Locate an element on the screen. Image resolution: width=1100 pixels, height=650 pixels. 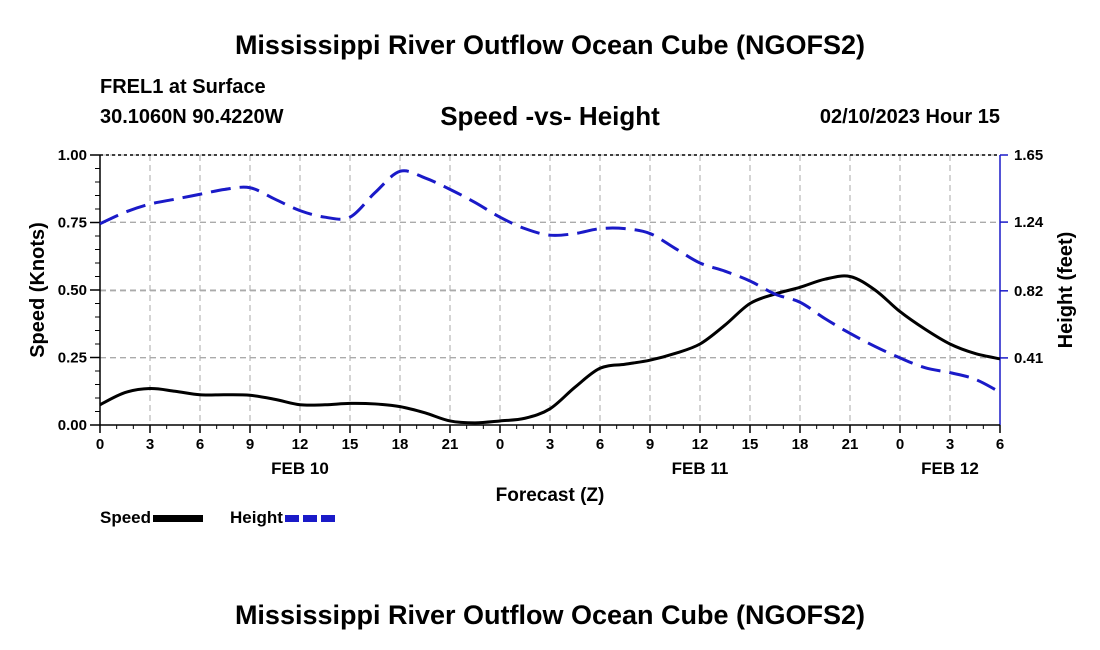
legend-height-swatch is located at coordinates (309, 518).